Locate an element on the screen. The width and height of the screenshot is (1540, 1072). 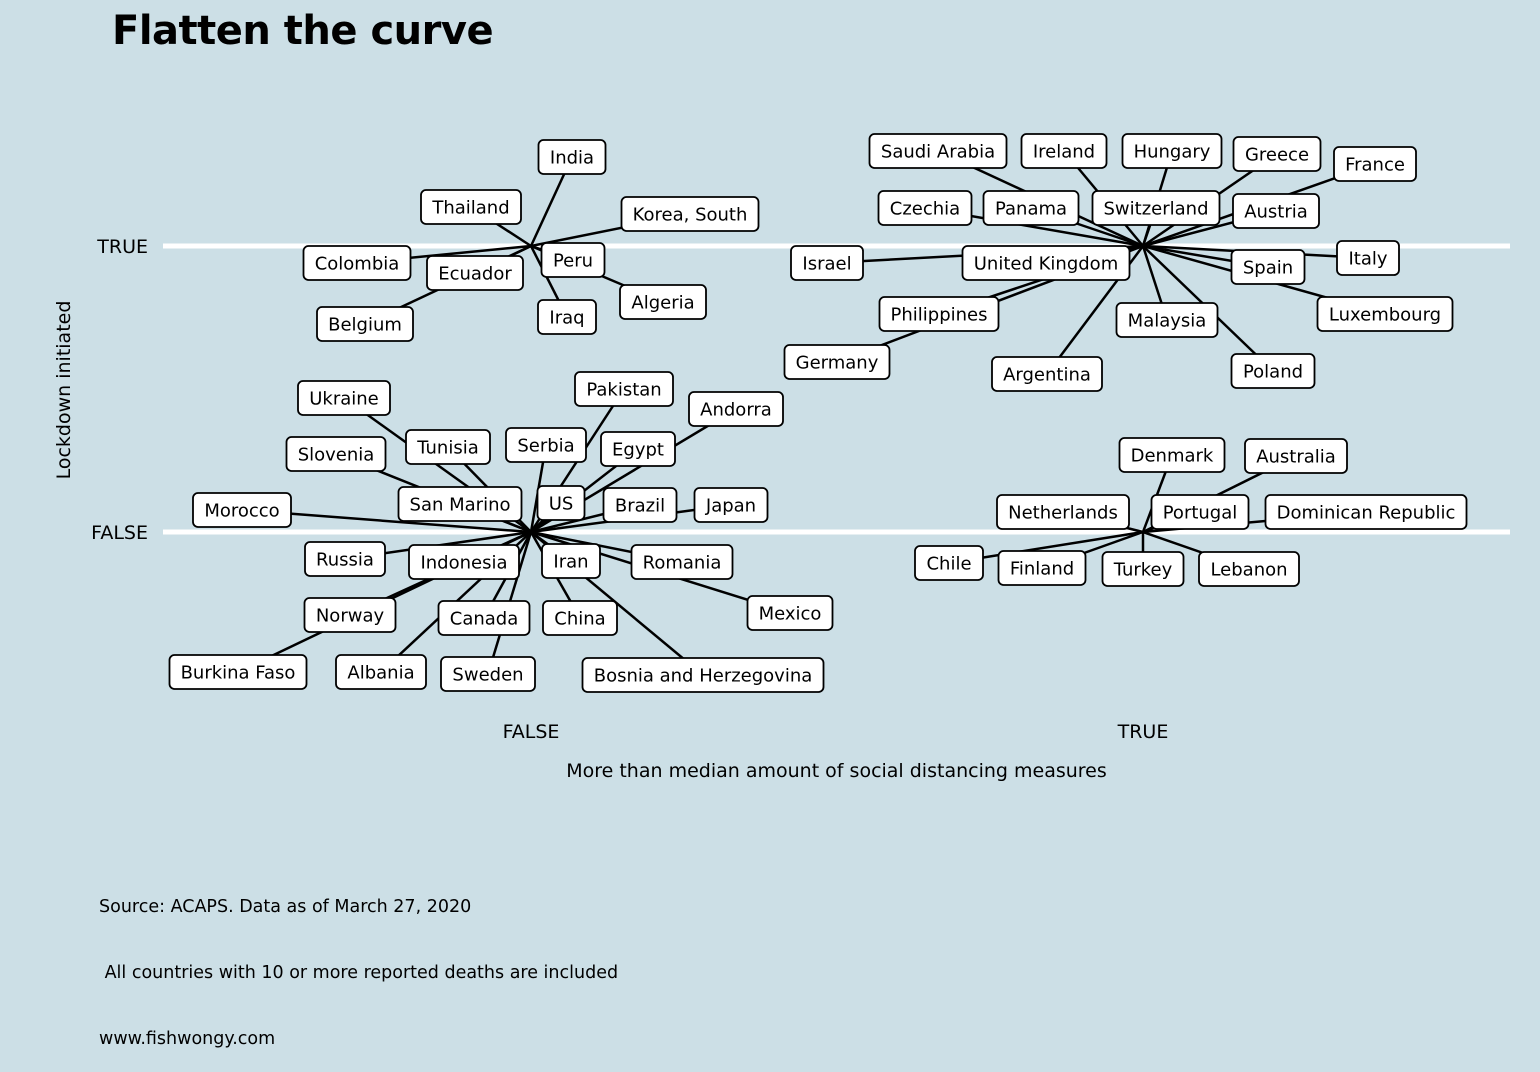
country-label-belgium: Belgium is located at coordinates (365, 324).